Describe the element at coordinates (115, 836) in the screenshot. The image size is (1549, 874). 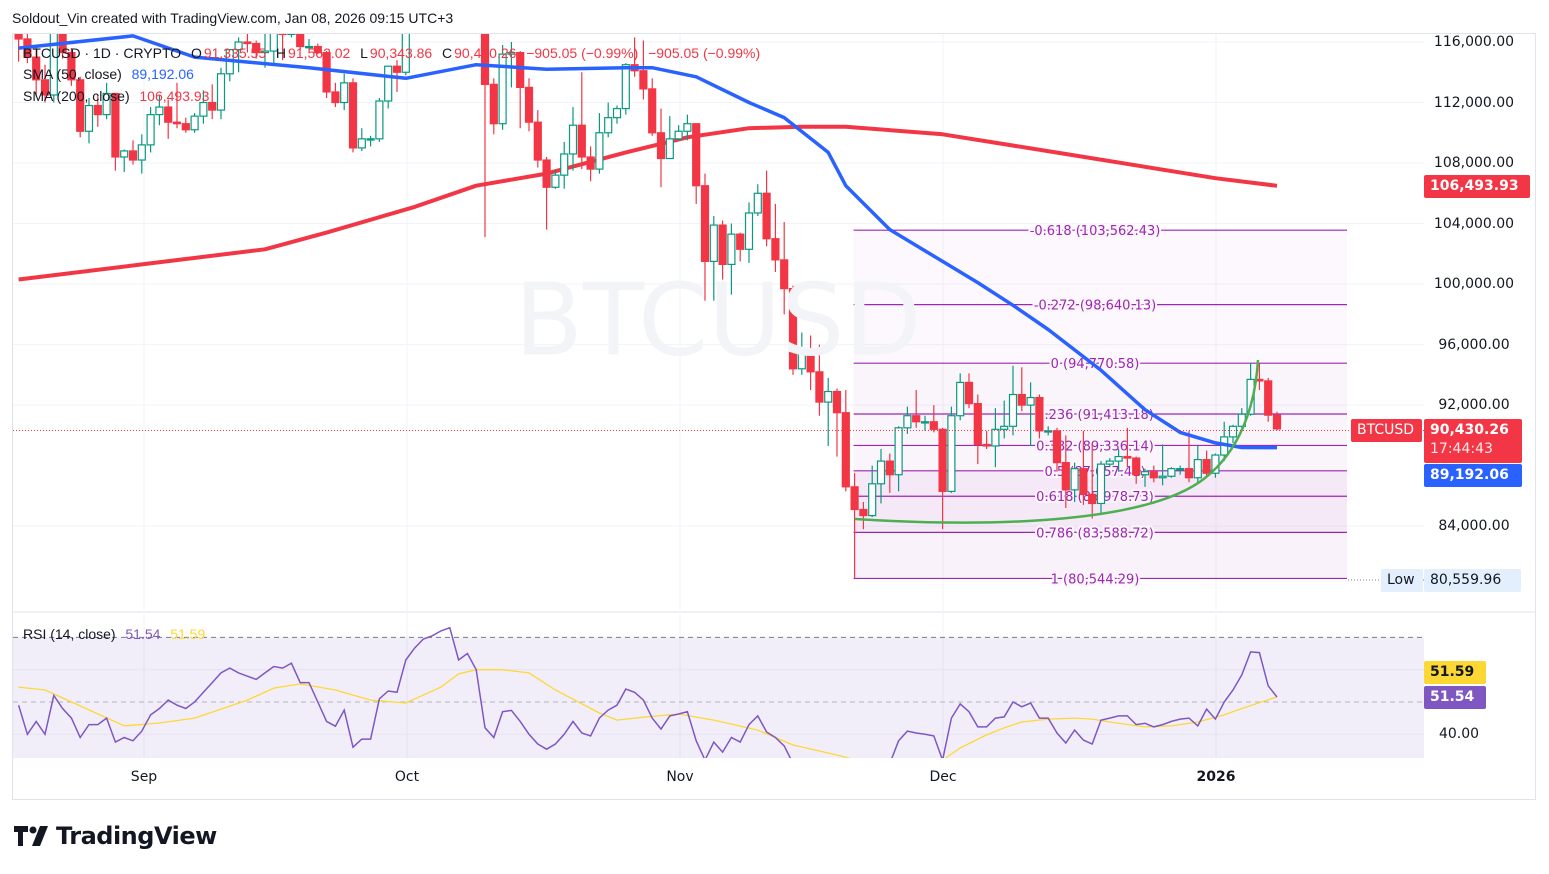
I see `tradingview-logo: TradingView` at that location.